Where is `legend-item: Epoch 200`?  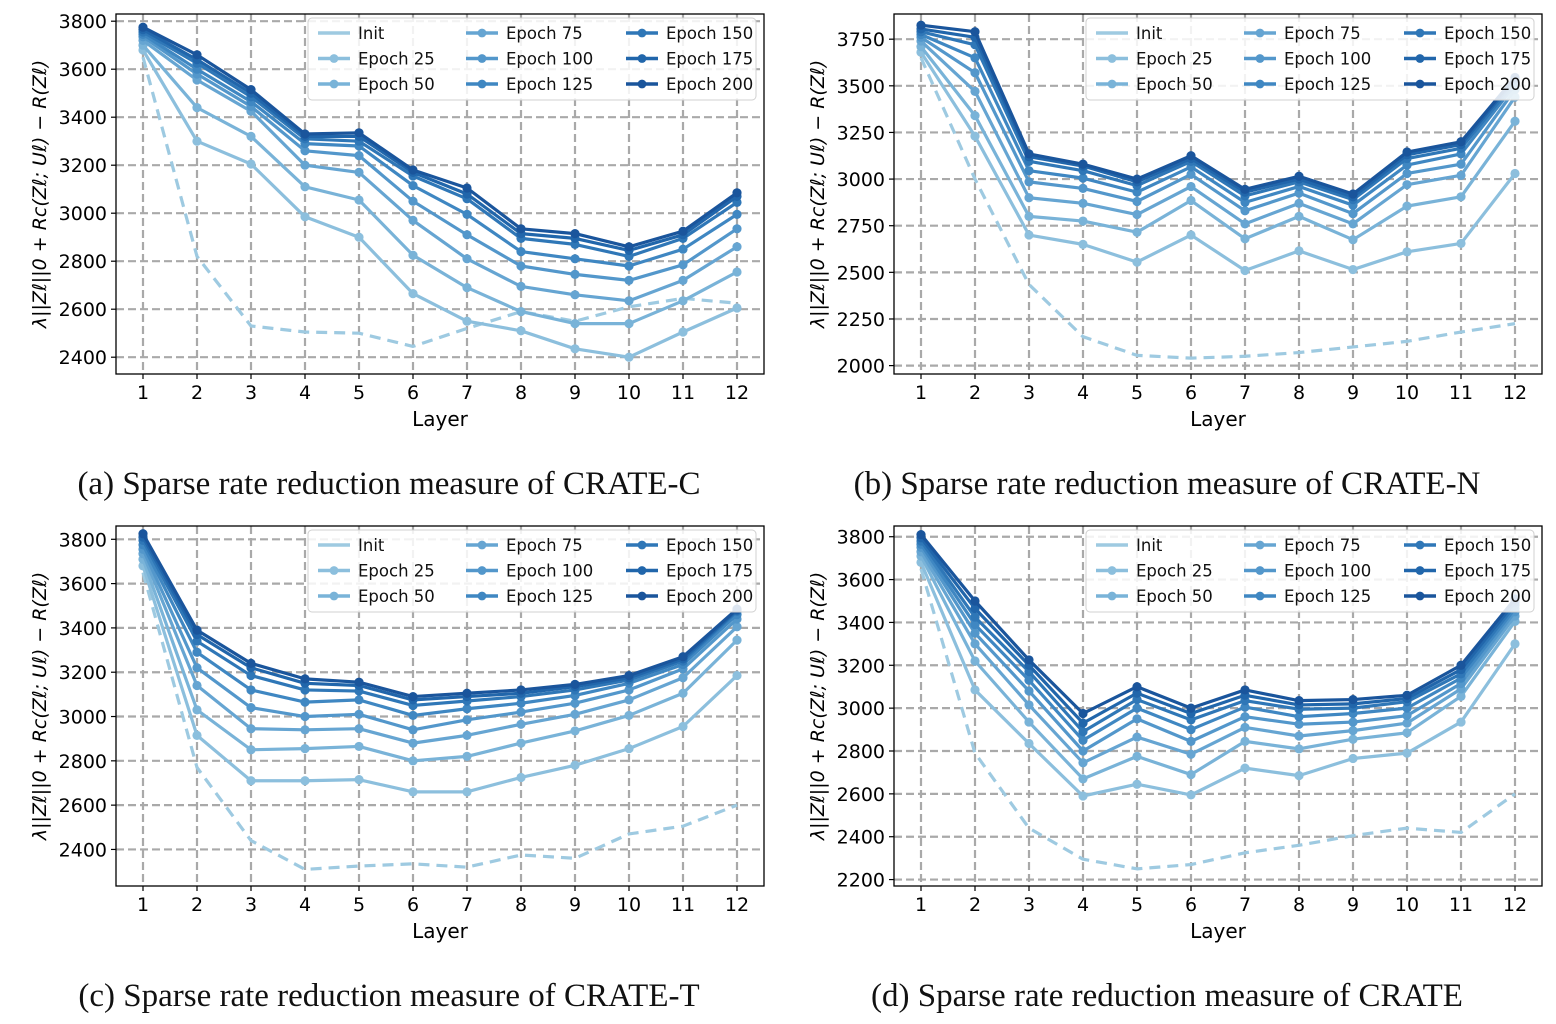 legend-item: Epoch 200 is located at coordinates (689, 84).